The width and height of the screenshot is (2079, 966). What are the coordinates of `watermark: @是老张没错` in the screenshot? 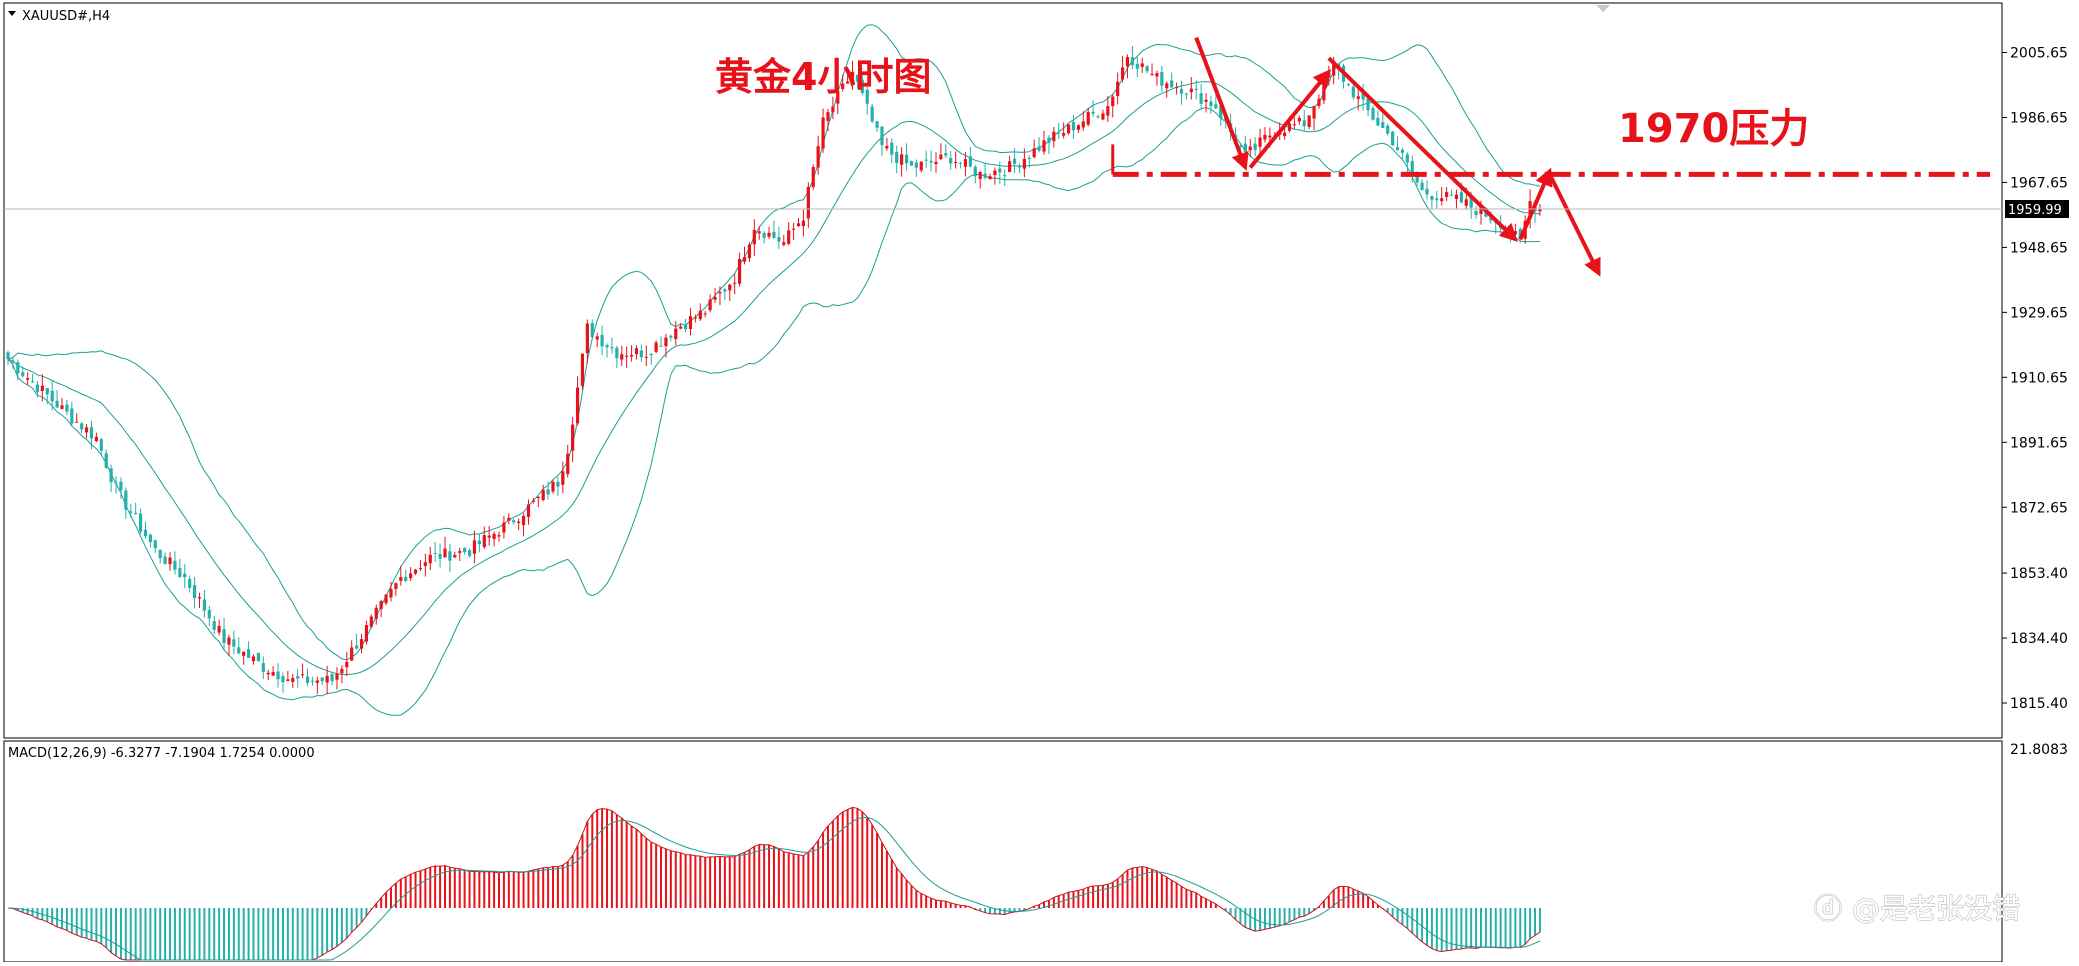 It's located at (1936, 908).